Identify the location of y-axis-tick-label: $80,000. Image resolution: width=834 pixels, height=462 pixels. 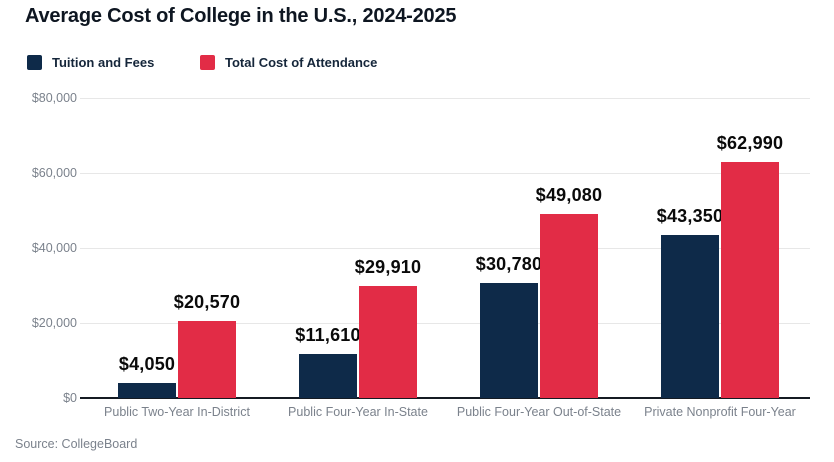
(54, 98).